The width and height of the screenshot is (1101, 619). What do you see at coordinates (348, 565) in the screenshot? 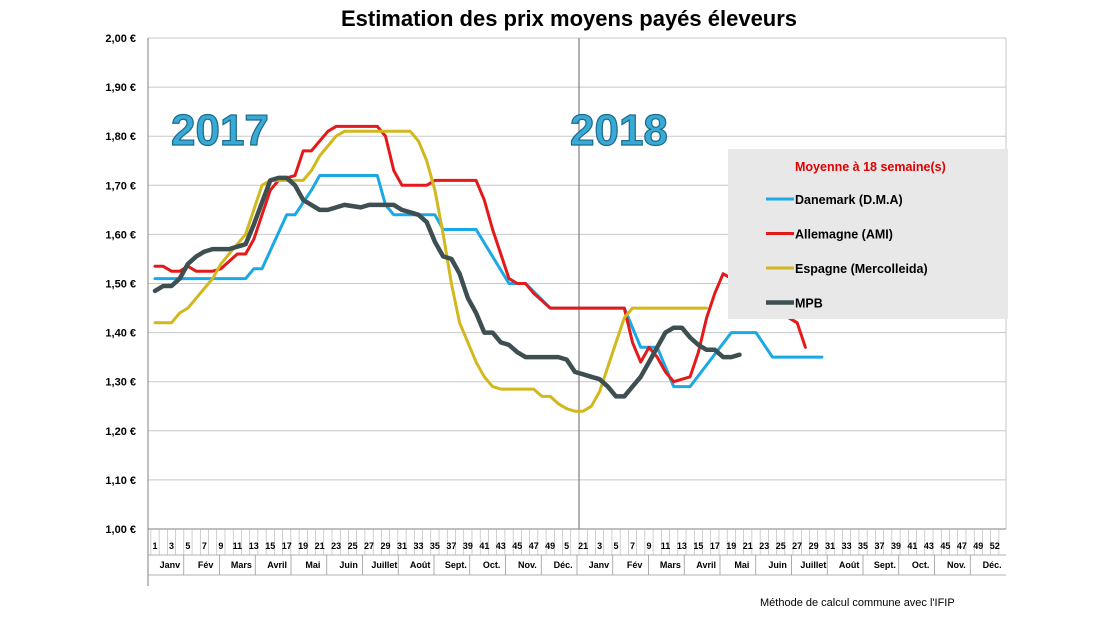
I see `month-label: Juin` at bounding box center [348, 565].